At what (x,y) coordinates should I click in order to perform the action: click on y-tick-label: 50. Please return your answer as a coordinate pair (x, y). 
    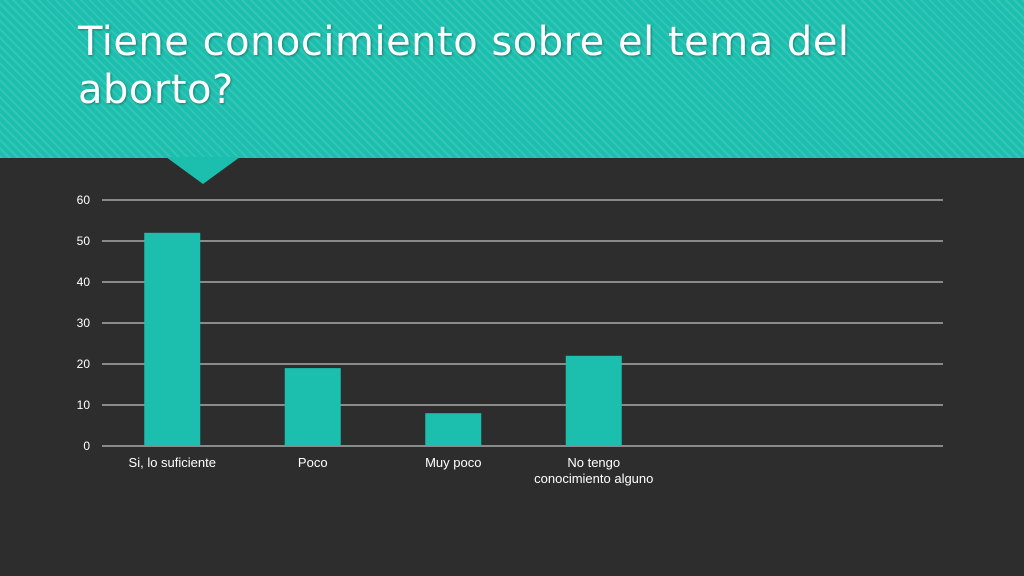
    Looking at the image, I should click on (84, 241).